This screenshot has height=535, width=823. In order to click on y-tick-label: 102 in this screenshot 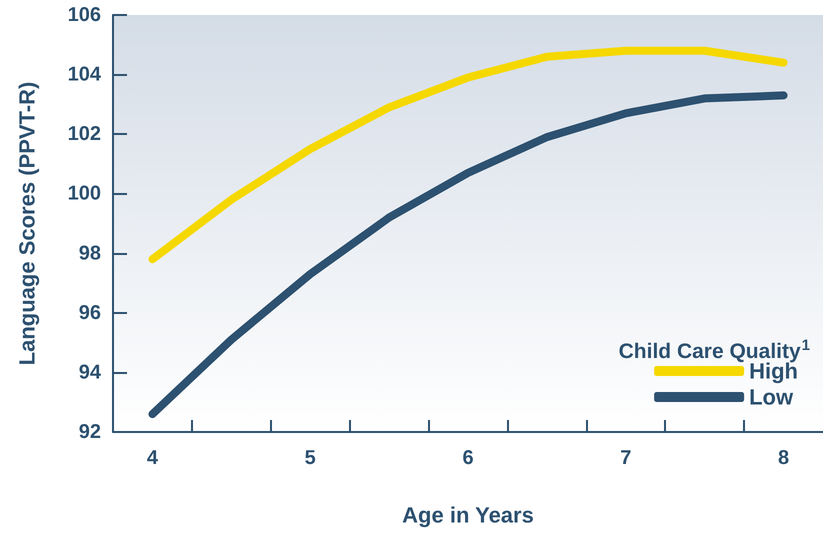, I will do `click(84, 134)`.